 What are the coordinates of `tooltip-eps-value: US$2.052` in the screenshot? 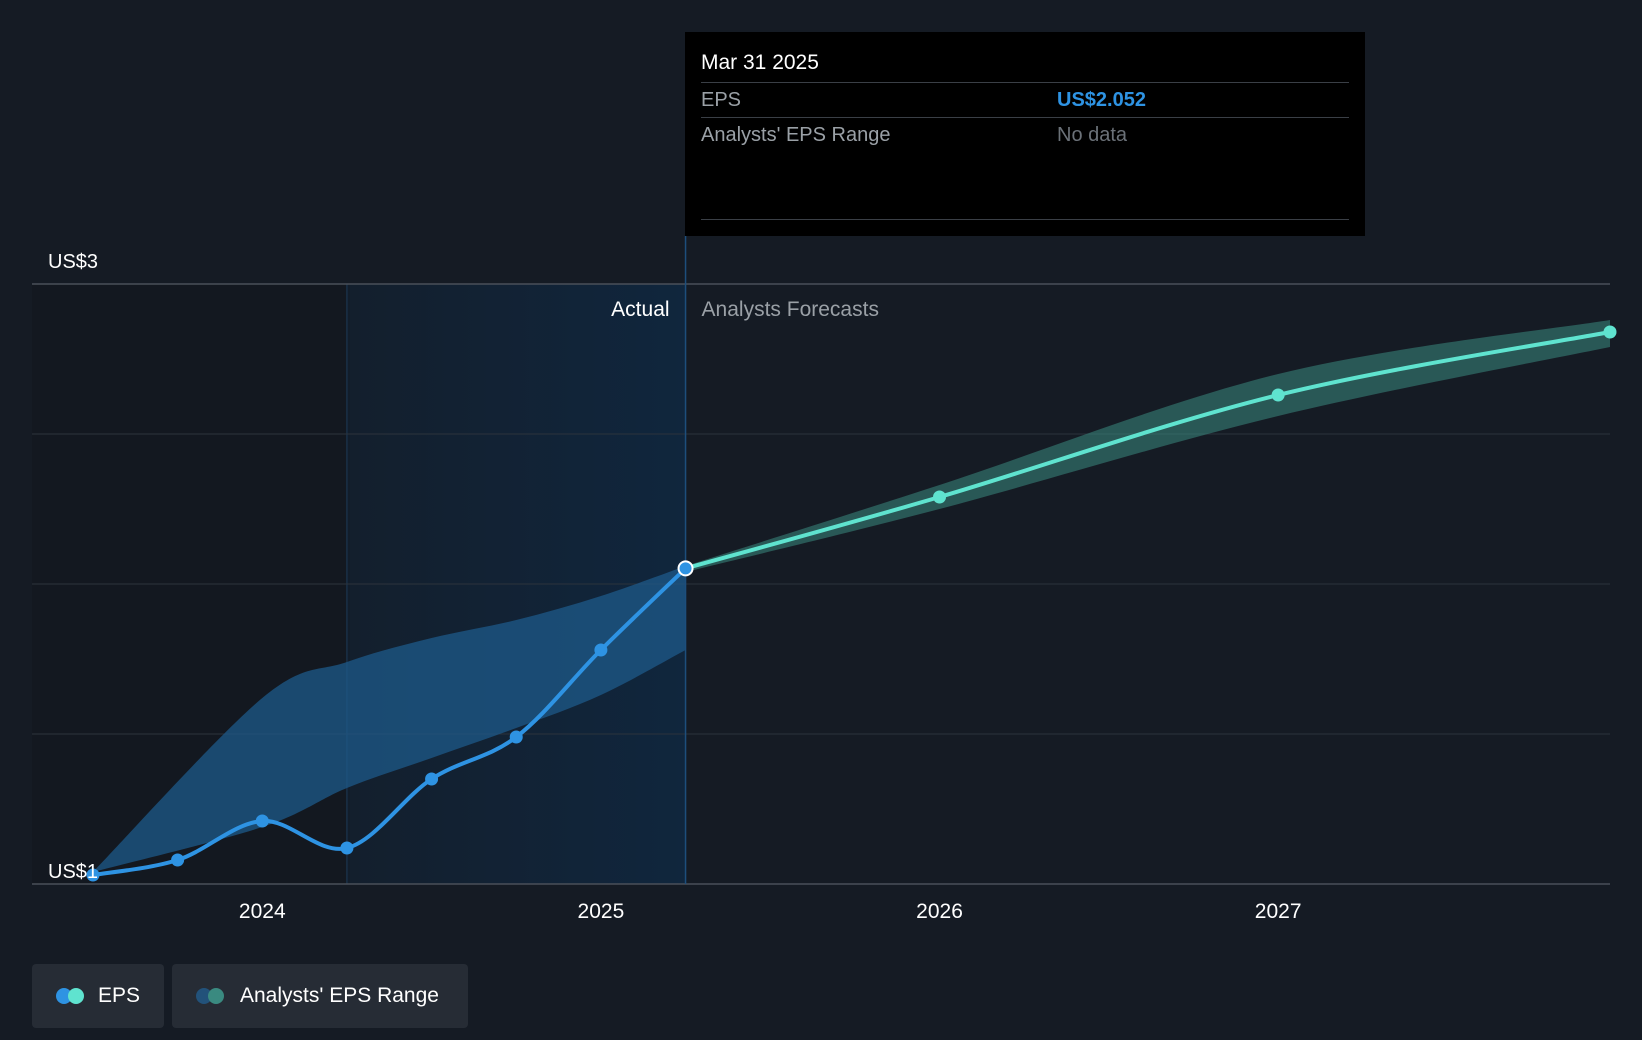 It's located at (1101, 100).